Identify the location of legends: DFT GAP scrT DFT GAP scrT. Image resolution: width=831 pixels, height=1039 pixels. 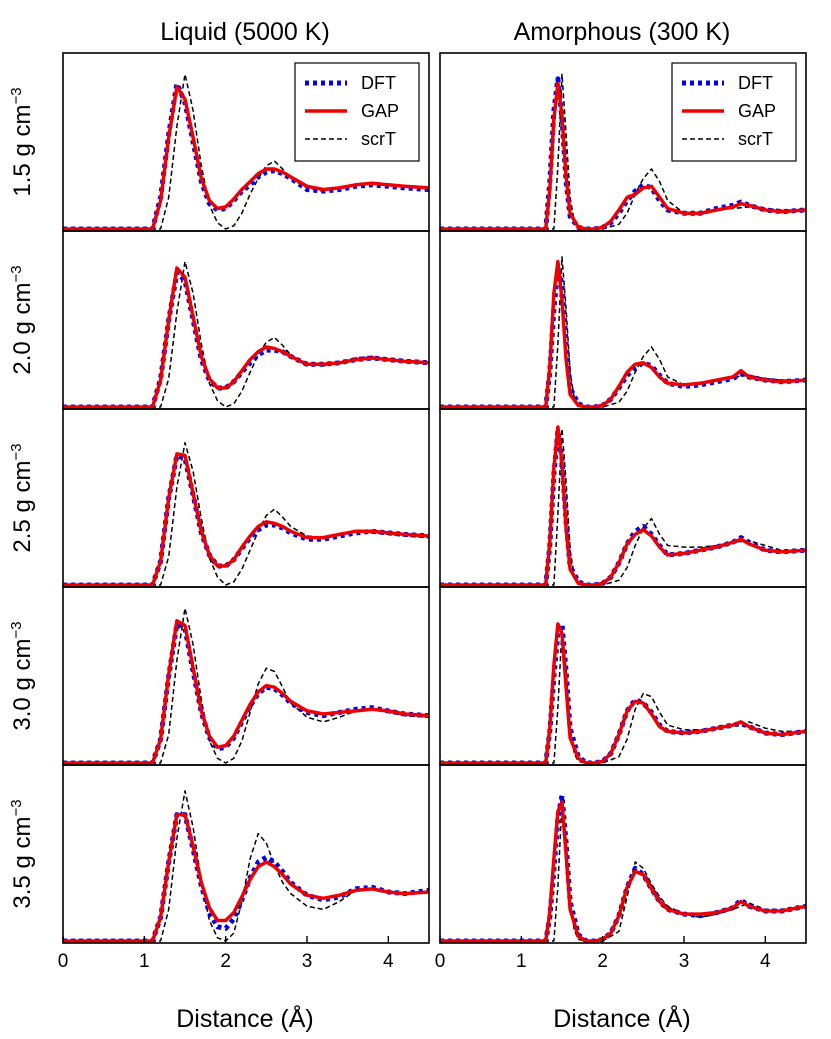
(545, 112).